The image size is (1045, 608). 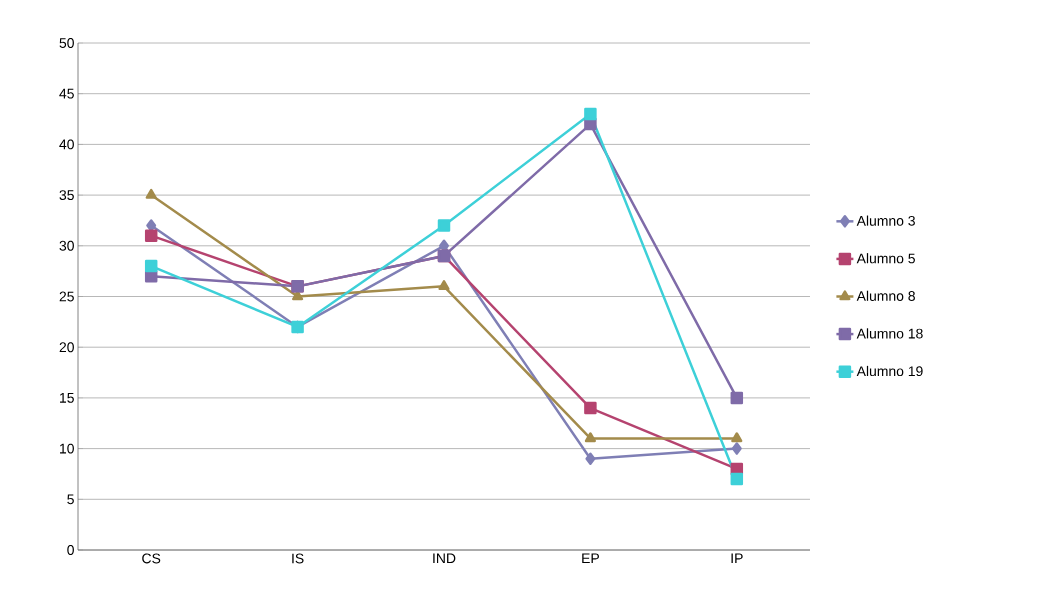 What do you see at coordinates (889, 371) in the screenshot?
I see `legend-label: Alumno 19` at bounding box center [889, 371].